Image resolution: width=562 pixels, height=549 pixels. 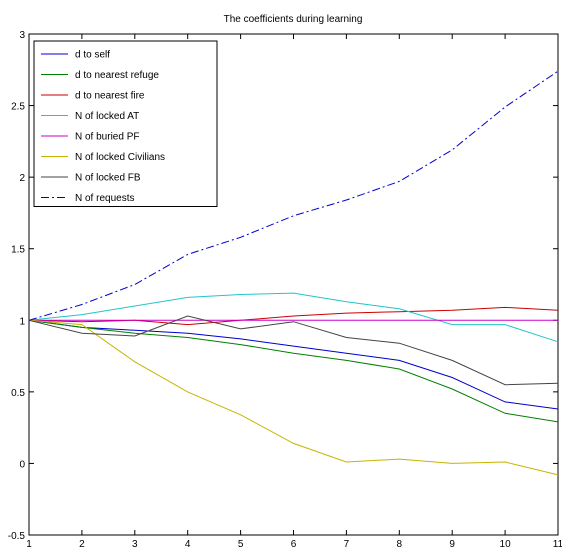 What do you see at coordinates (18, 107) in the screenshot?
I see `y-tick-label: 2.5` at bounding box center [18, 107].